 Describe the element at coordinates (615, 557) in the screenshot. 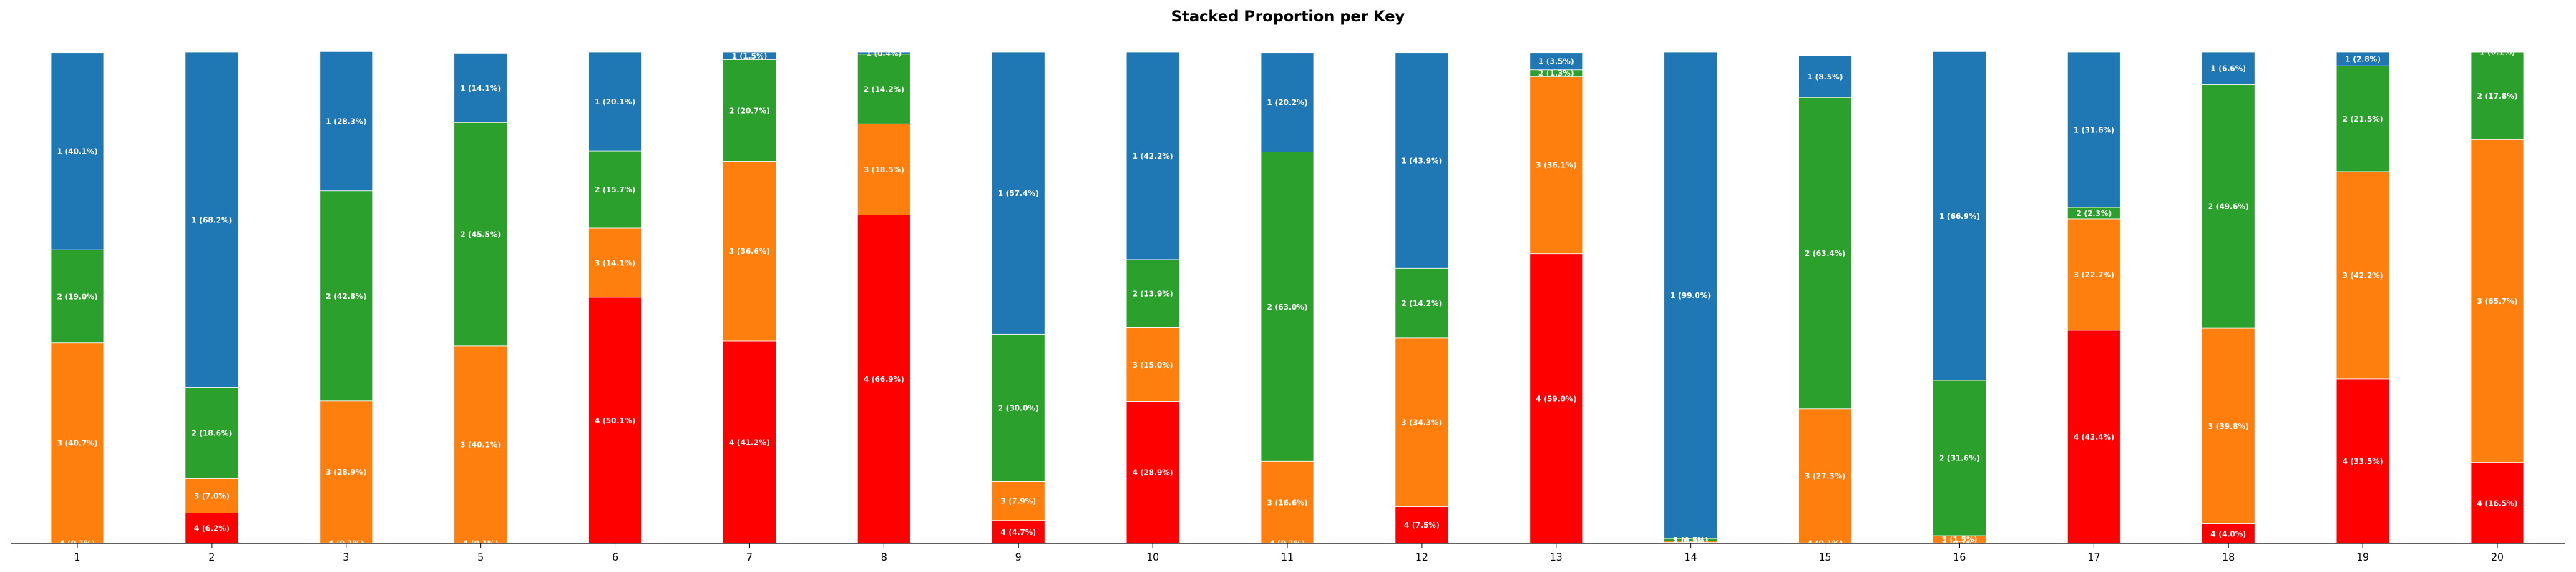

I see `x-tick-label-6: 6` at that location.